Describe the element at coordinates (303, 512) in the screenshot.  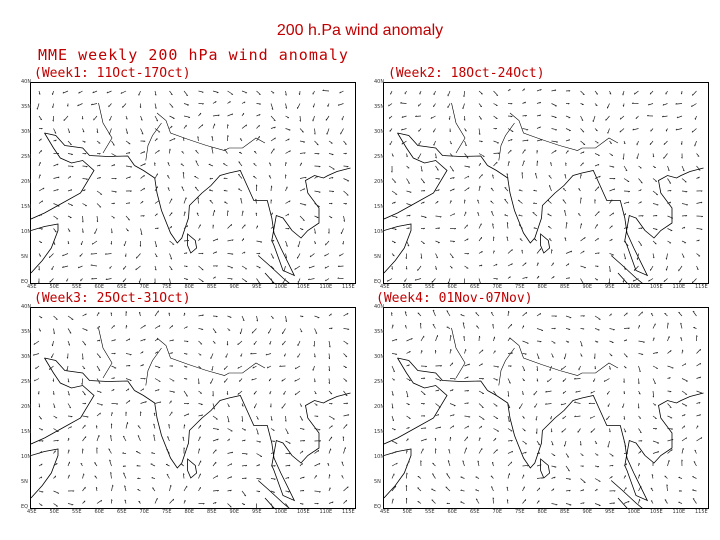
I see `lon-tick-label: 105E` at that location.